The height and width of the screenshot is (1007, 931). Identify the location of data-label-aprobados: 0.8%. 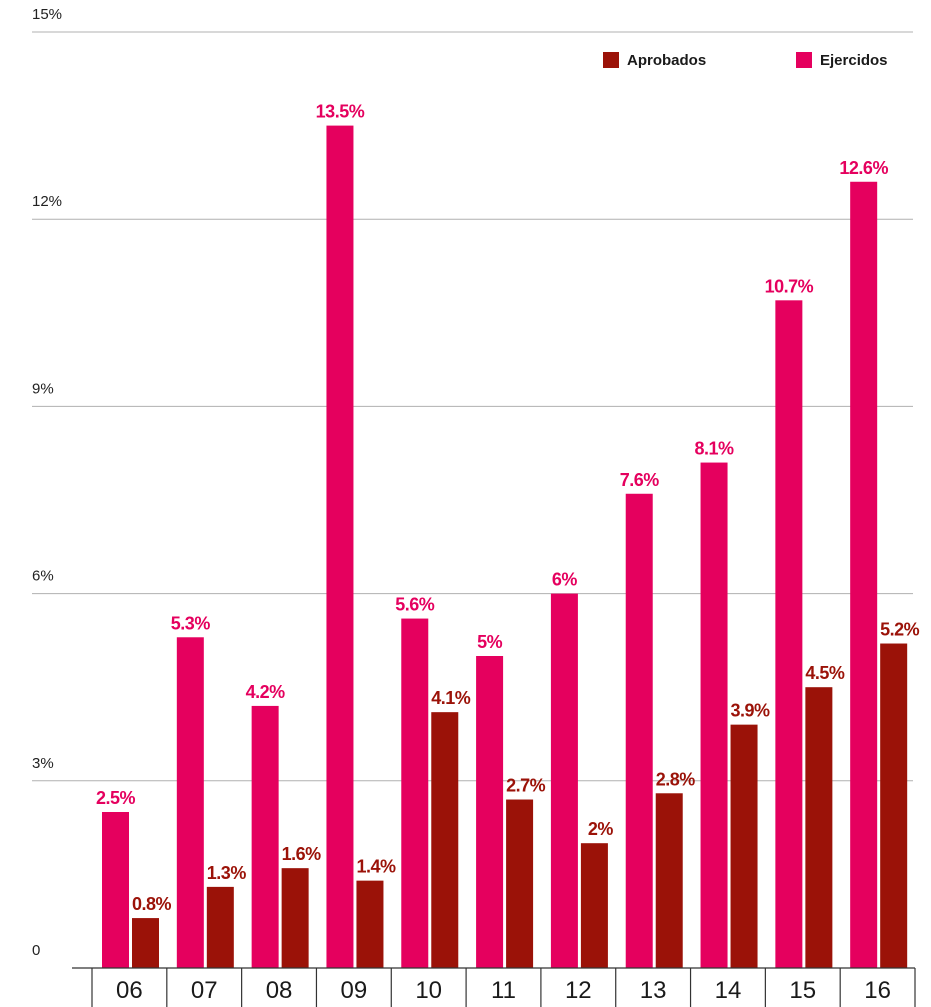
(152, 904).